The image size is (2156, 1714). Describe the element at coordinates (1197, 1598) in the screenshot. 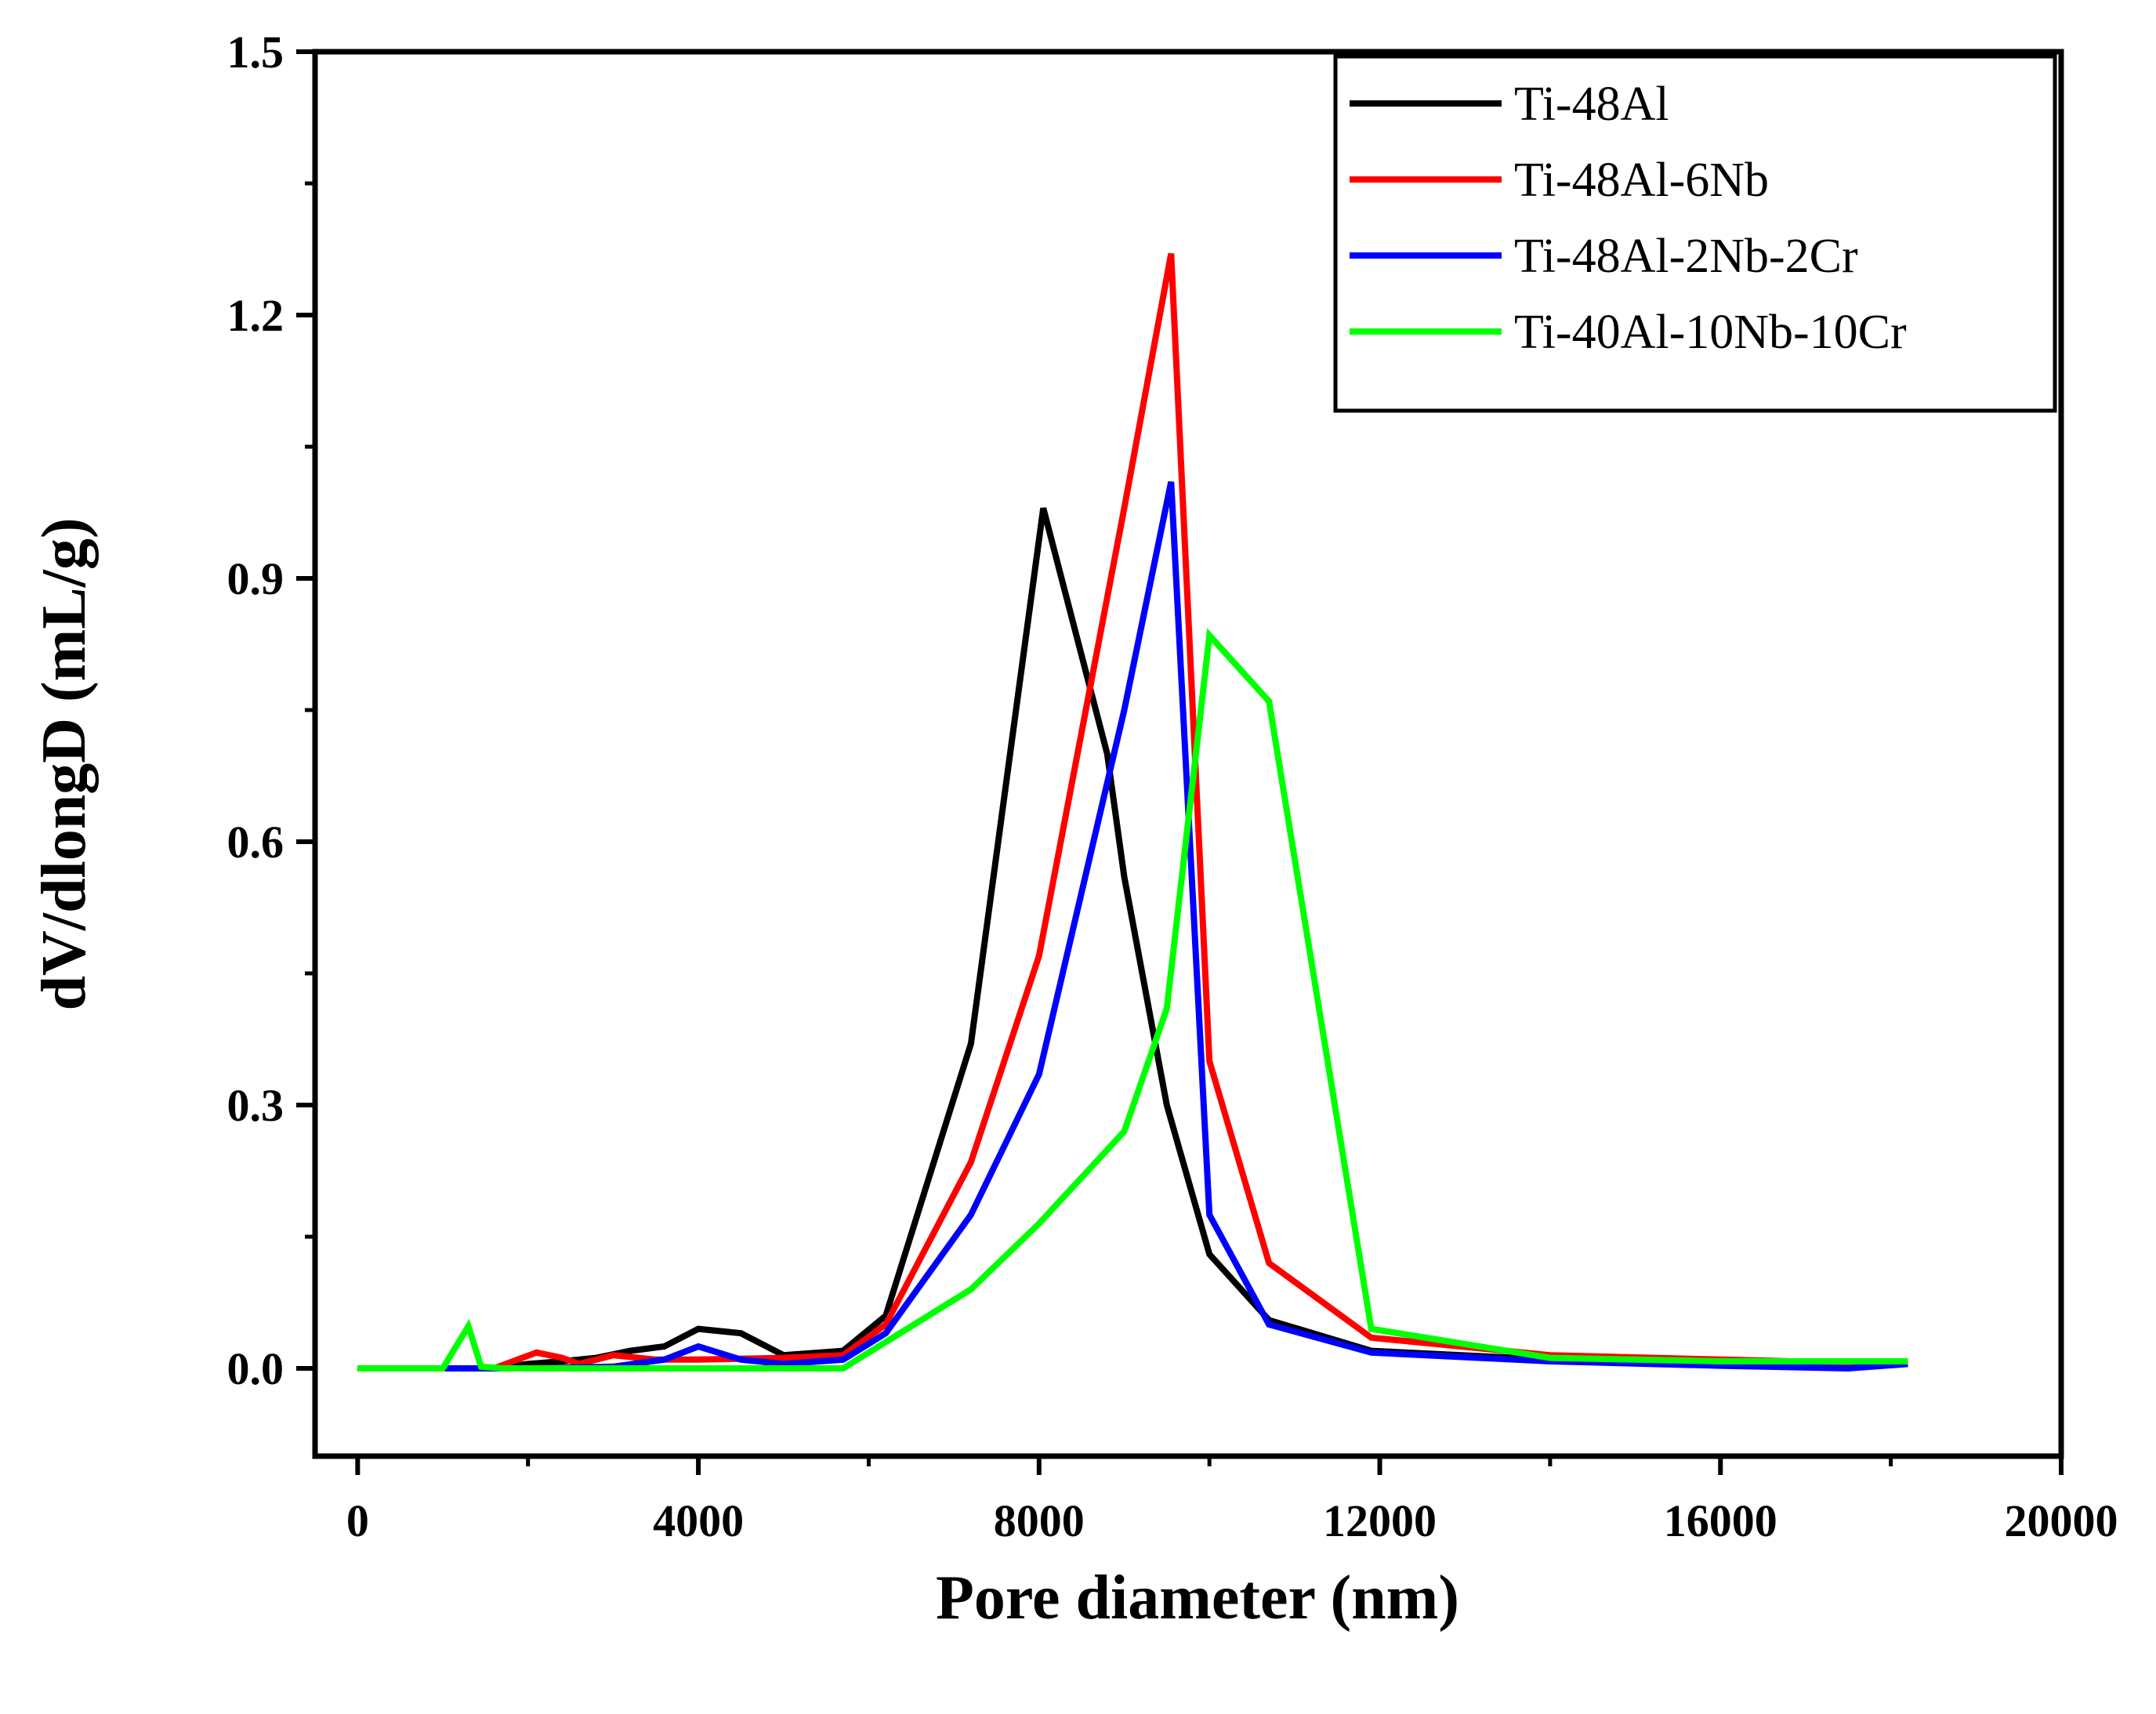

I see `x-axis-title: Pore diameter (nm)` at that location.